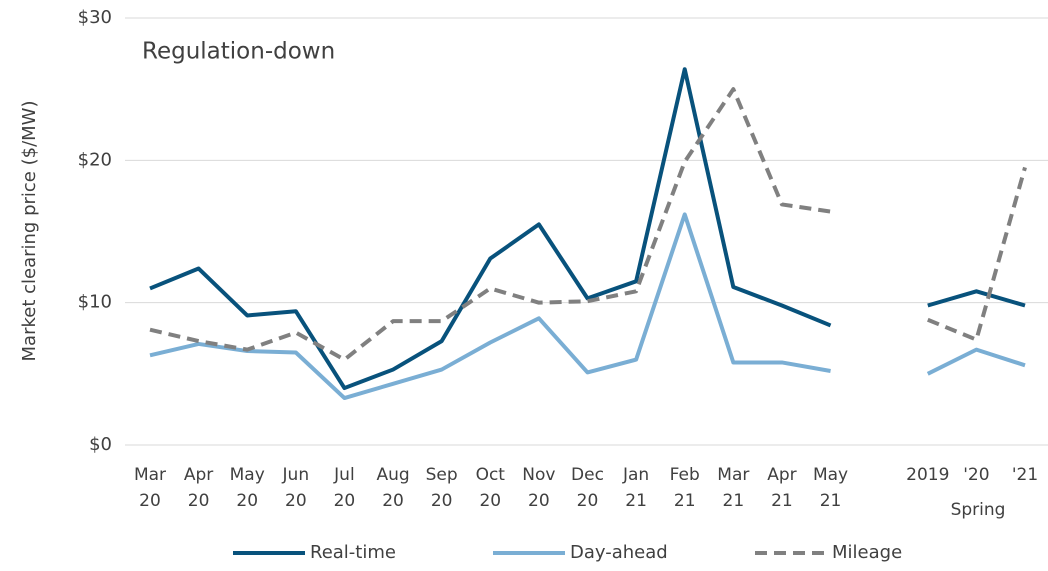 This screenshot has width=1048, height=571. What do you see at coordinates (247, 488) in the screenshot?
I see `x-tick-label: May 20` at bounding box center [247, 488].